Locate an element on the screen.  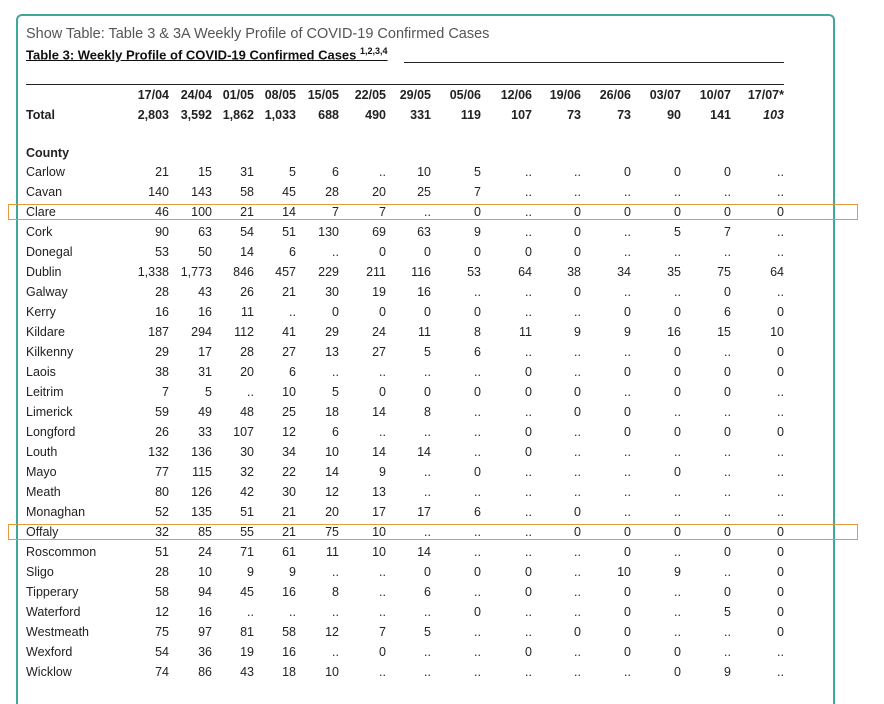
total-cell: 73 is located at coordinates (574, 115).